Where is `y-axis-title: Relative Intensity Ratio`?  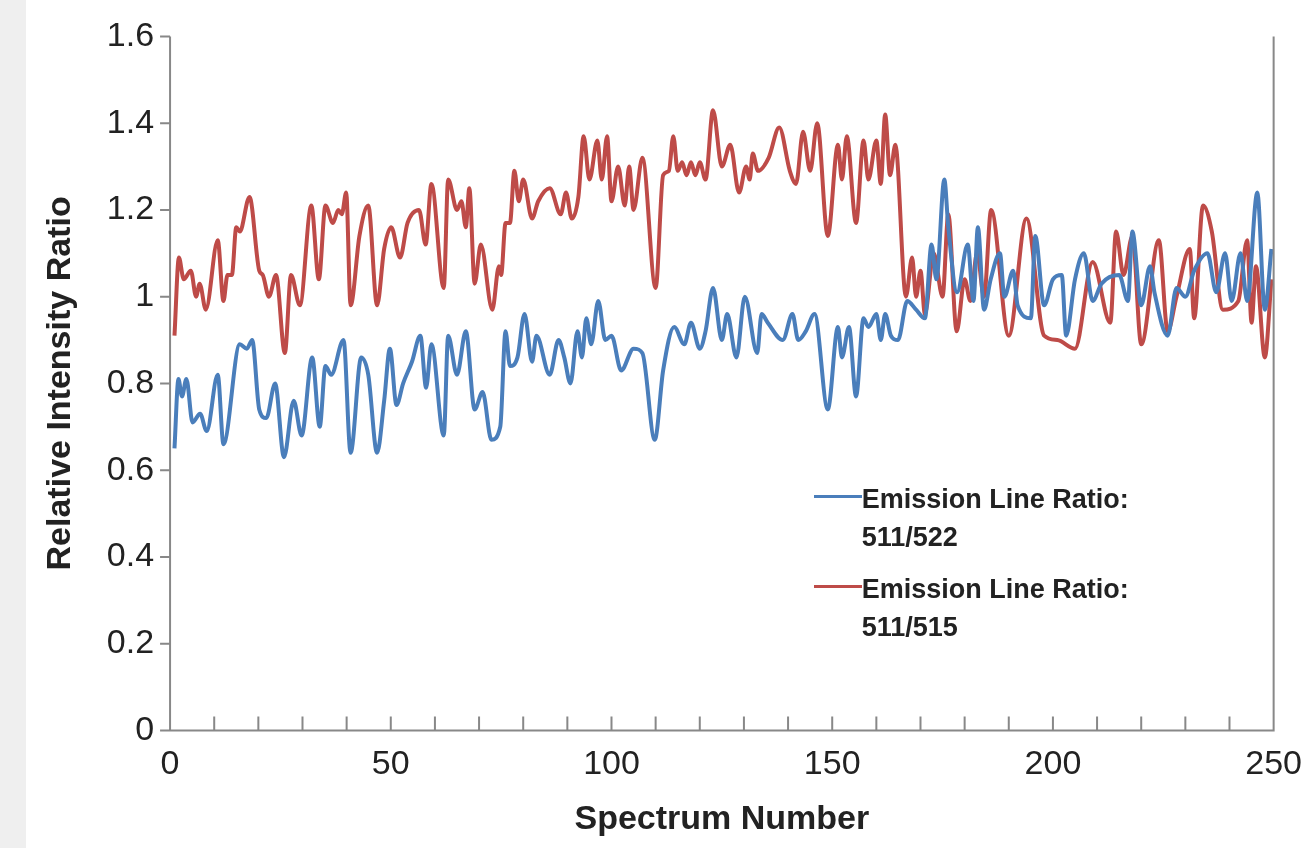 y-axis-title: Relative Intensity Ratio is located at coordinates (57, 383).